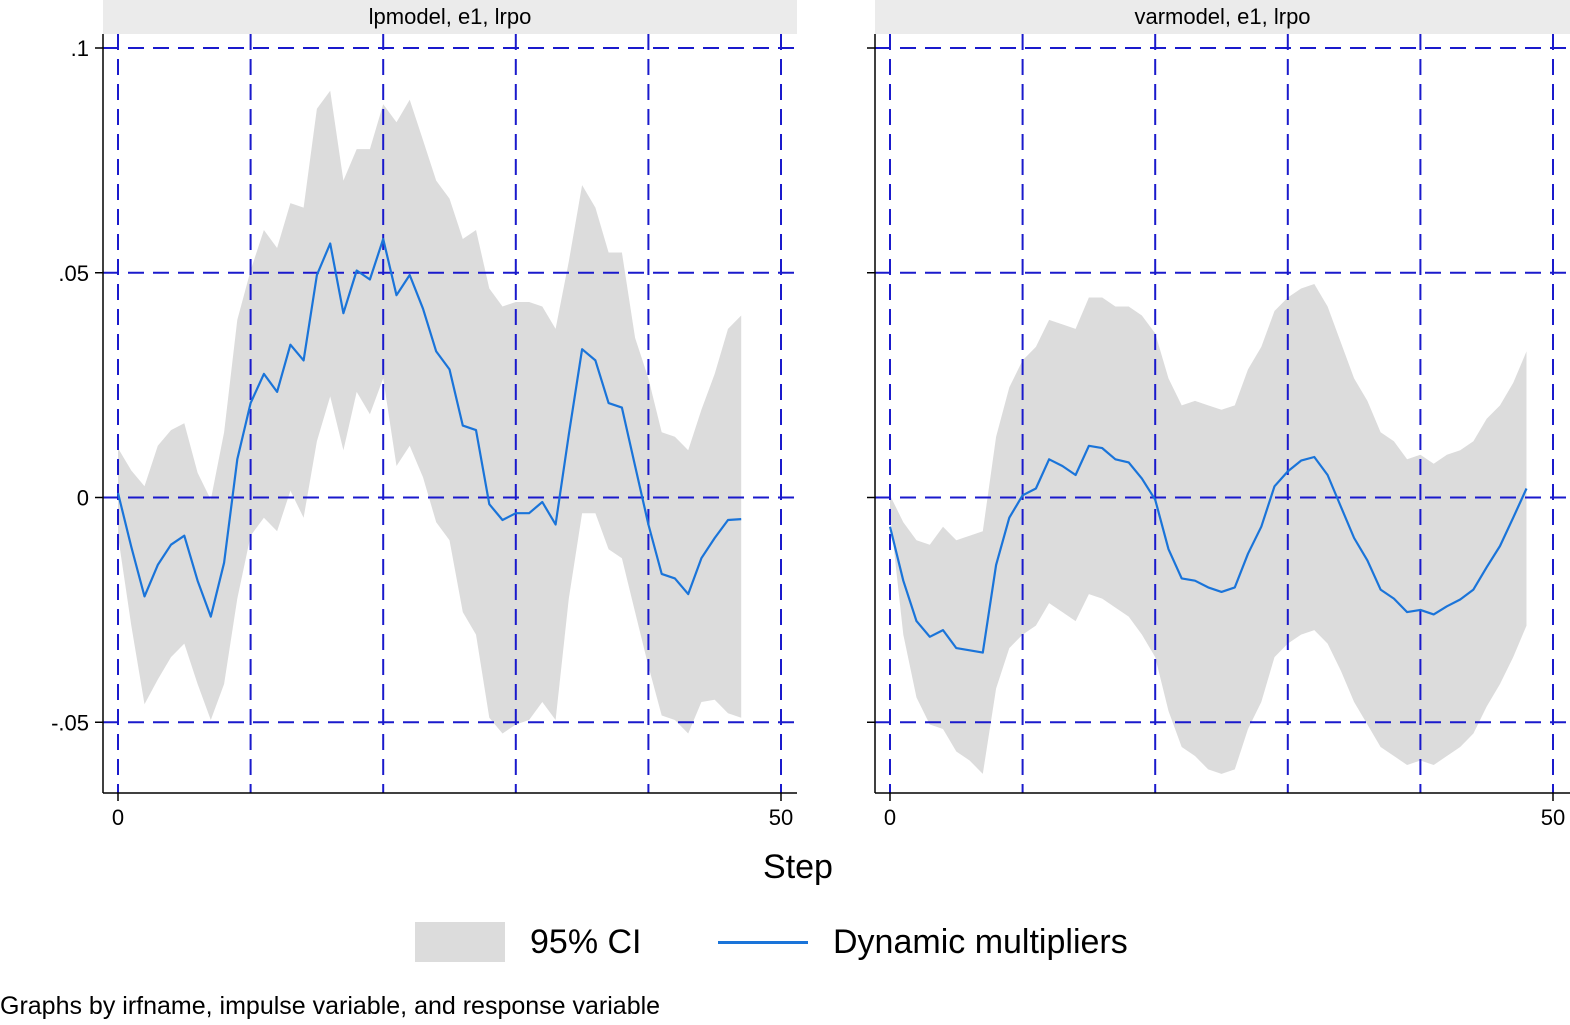  What do you see at coordinates (80, 48) in the screenshot?
I see `y-tick-label: .1` at bounding box center [80, 48].